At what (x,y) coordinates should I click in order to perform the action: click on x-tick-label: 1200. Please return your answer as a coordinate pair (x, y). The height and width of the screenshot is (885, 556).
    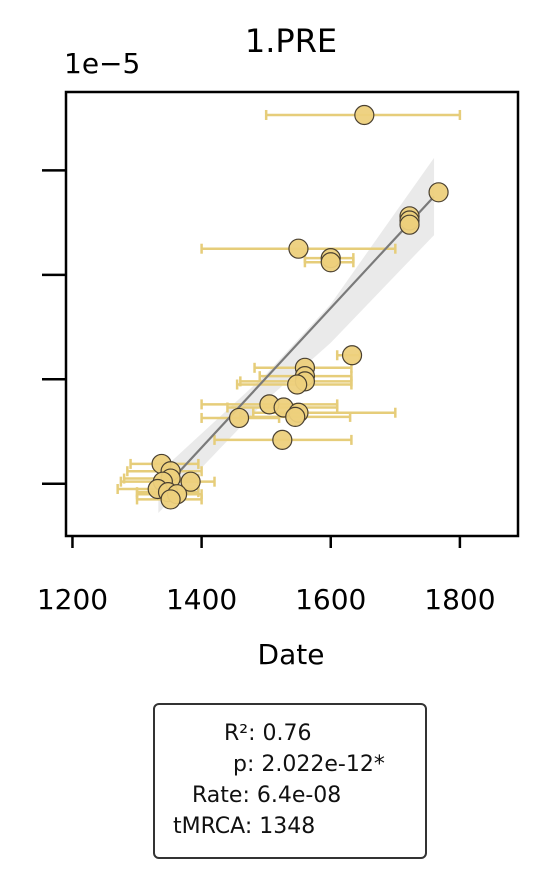
    Looking at the image, I should click on (72, 599).